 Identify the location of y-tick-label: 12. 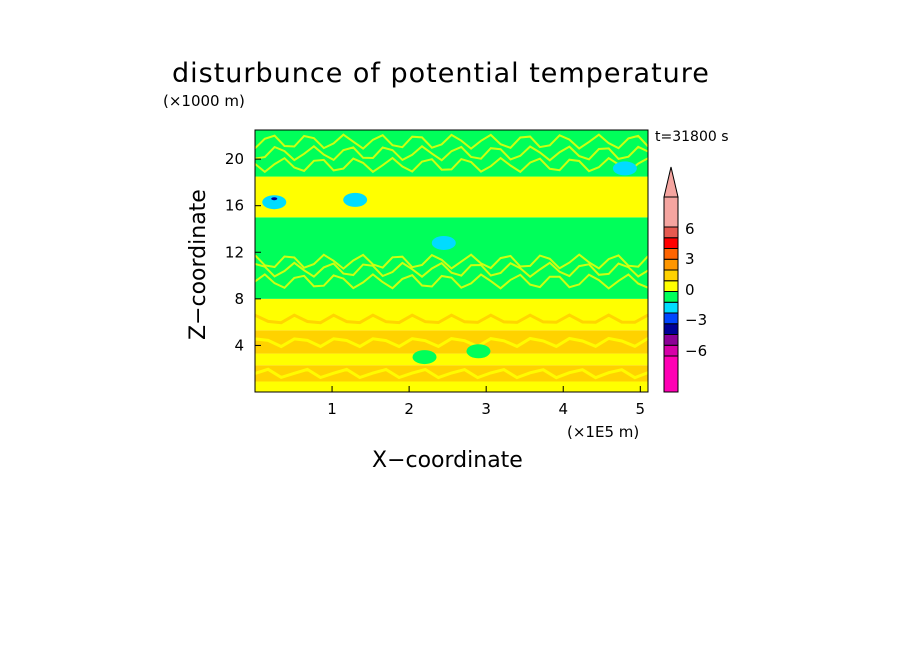
(234, 252).